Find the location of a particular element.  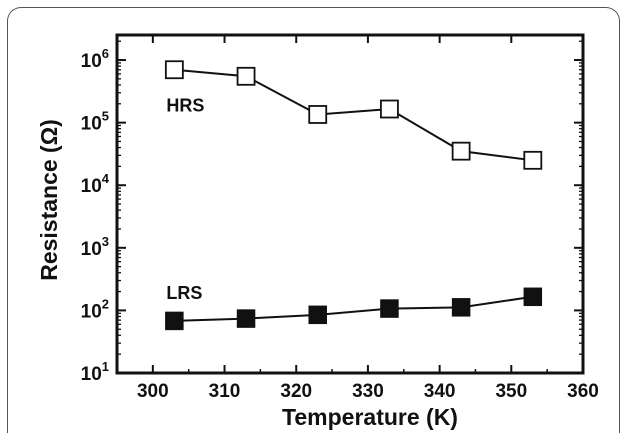

chart-labels: HRS LRS is located at coordinates (185, 199).